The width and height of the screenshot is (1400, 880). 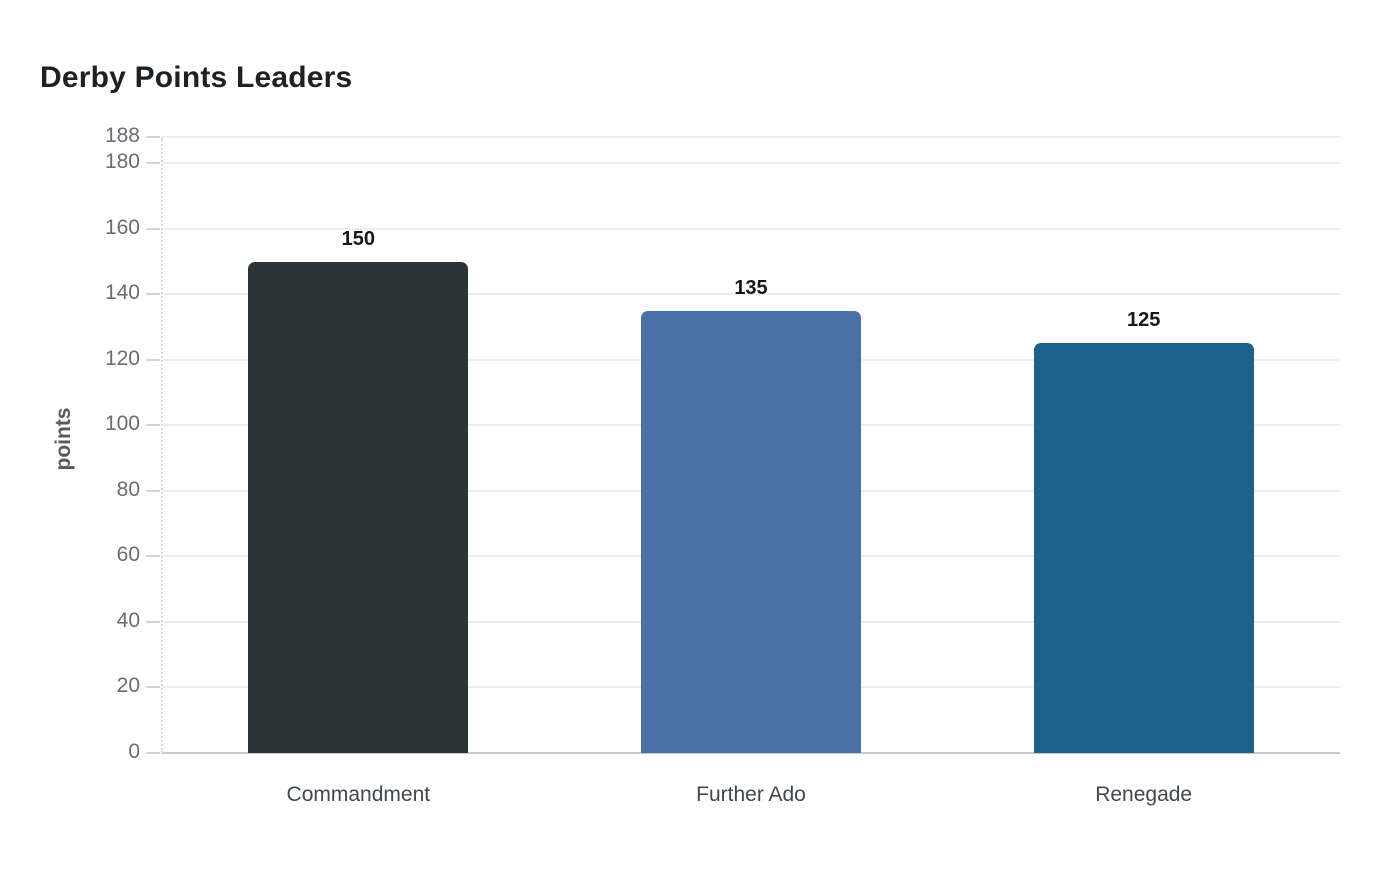 What do you see at coordinates (1144, 794) in the screenshot?
I see `x-category-label: Renegade` at bounding box center [1144, 794].